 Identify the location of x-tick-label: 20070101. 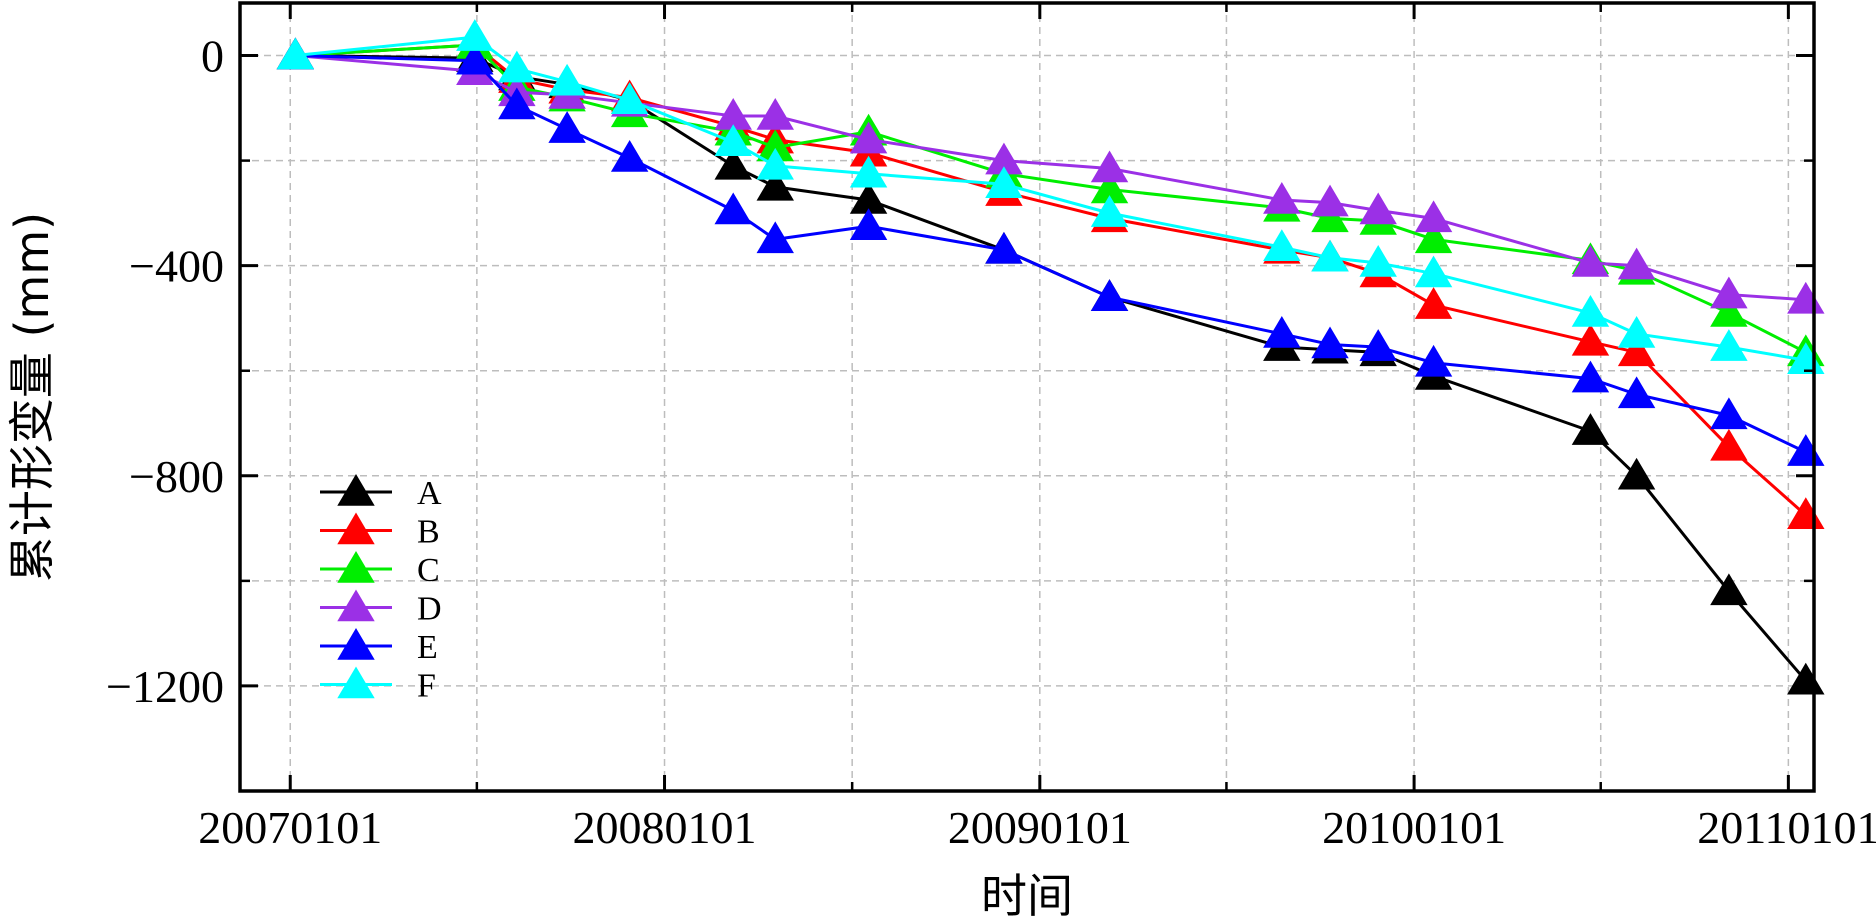
(290, 827).